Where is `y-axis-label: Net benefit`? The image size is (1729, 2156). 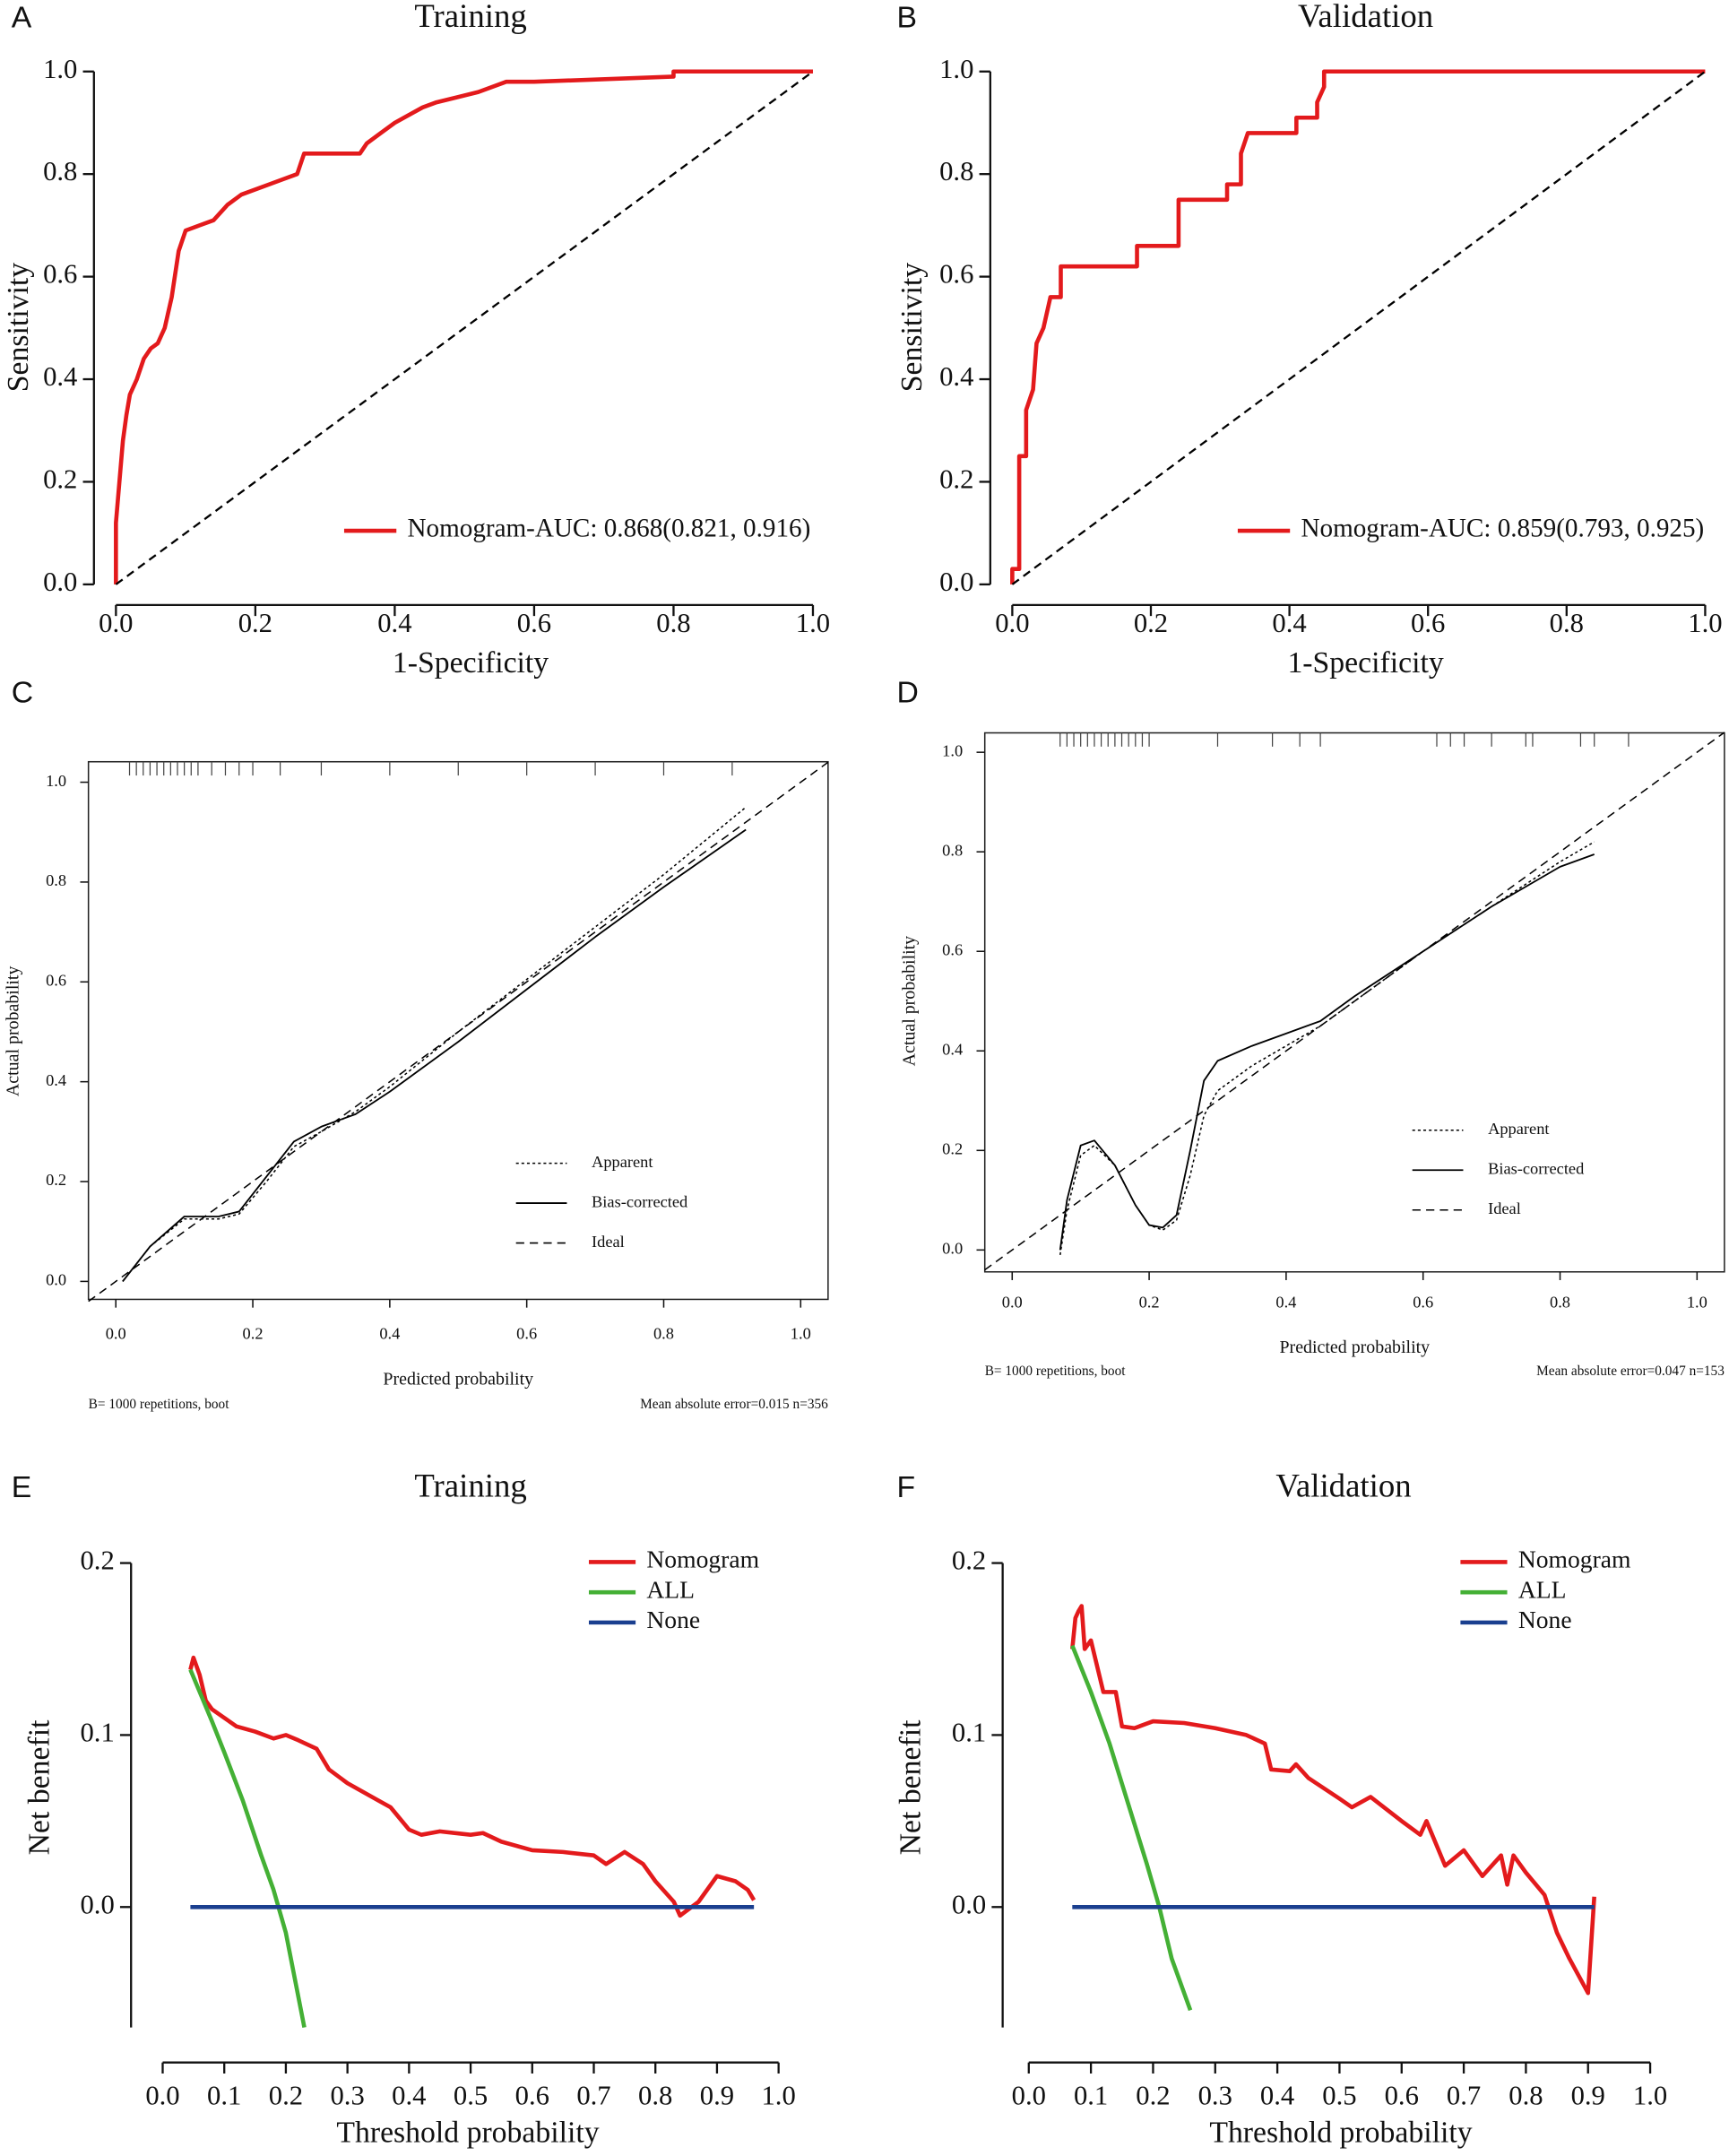
y-axis-label: Net benefit is located at coordinates (39, 1787).